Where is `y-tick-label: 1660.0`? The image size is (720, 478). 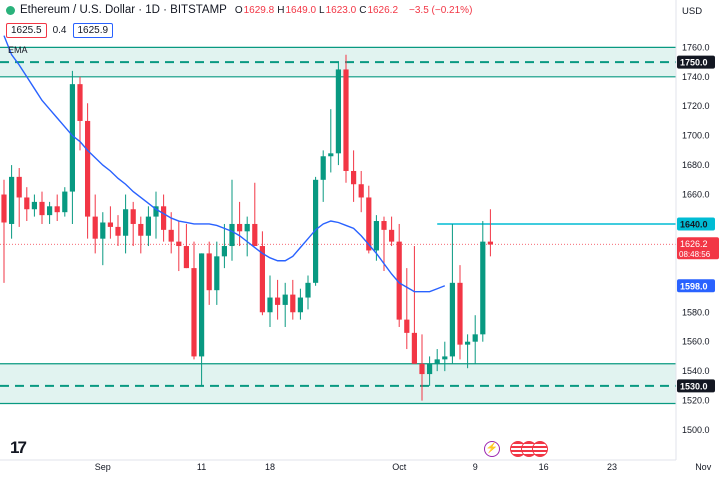
y-tick-label: 1660.0 is located at coordinates (696, 195).